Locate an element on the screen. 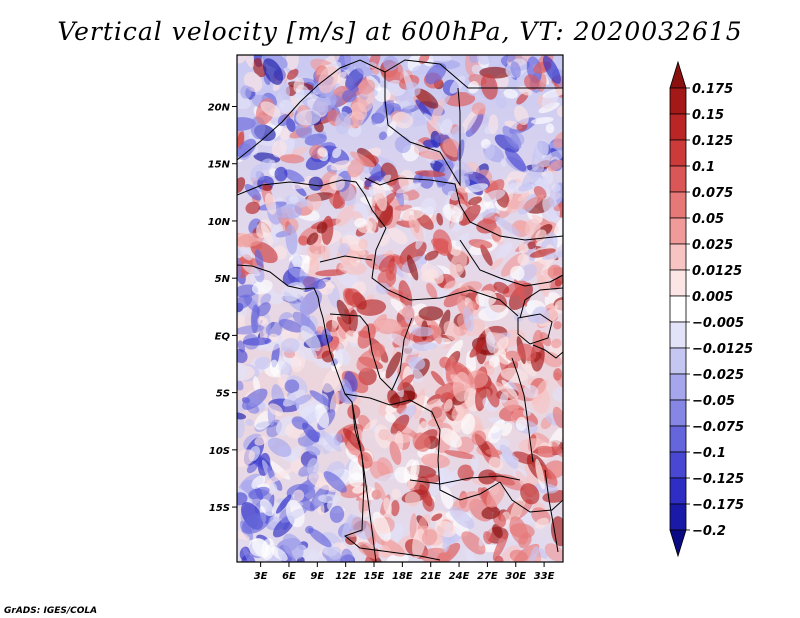 Image resolution: width=800 pixels, height=618 pixels. colorbar-label: −0.2 is located at coordinates (709, 531).